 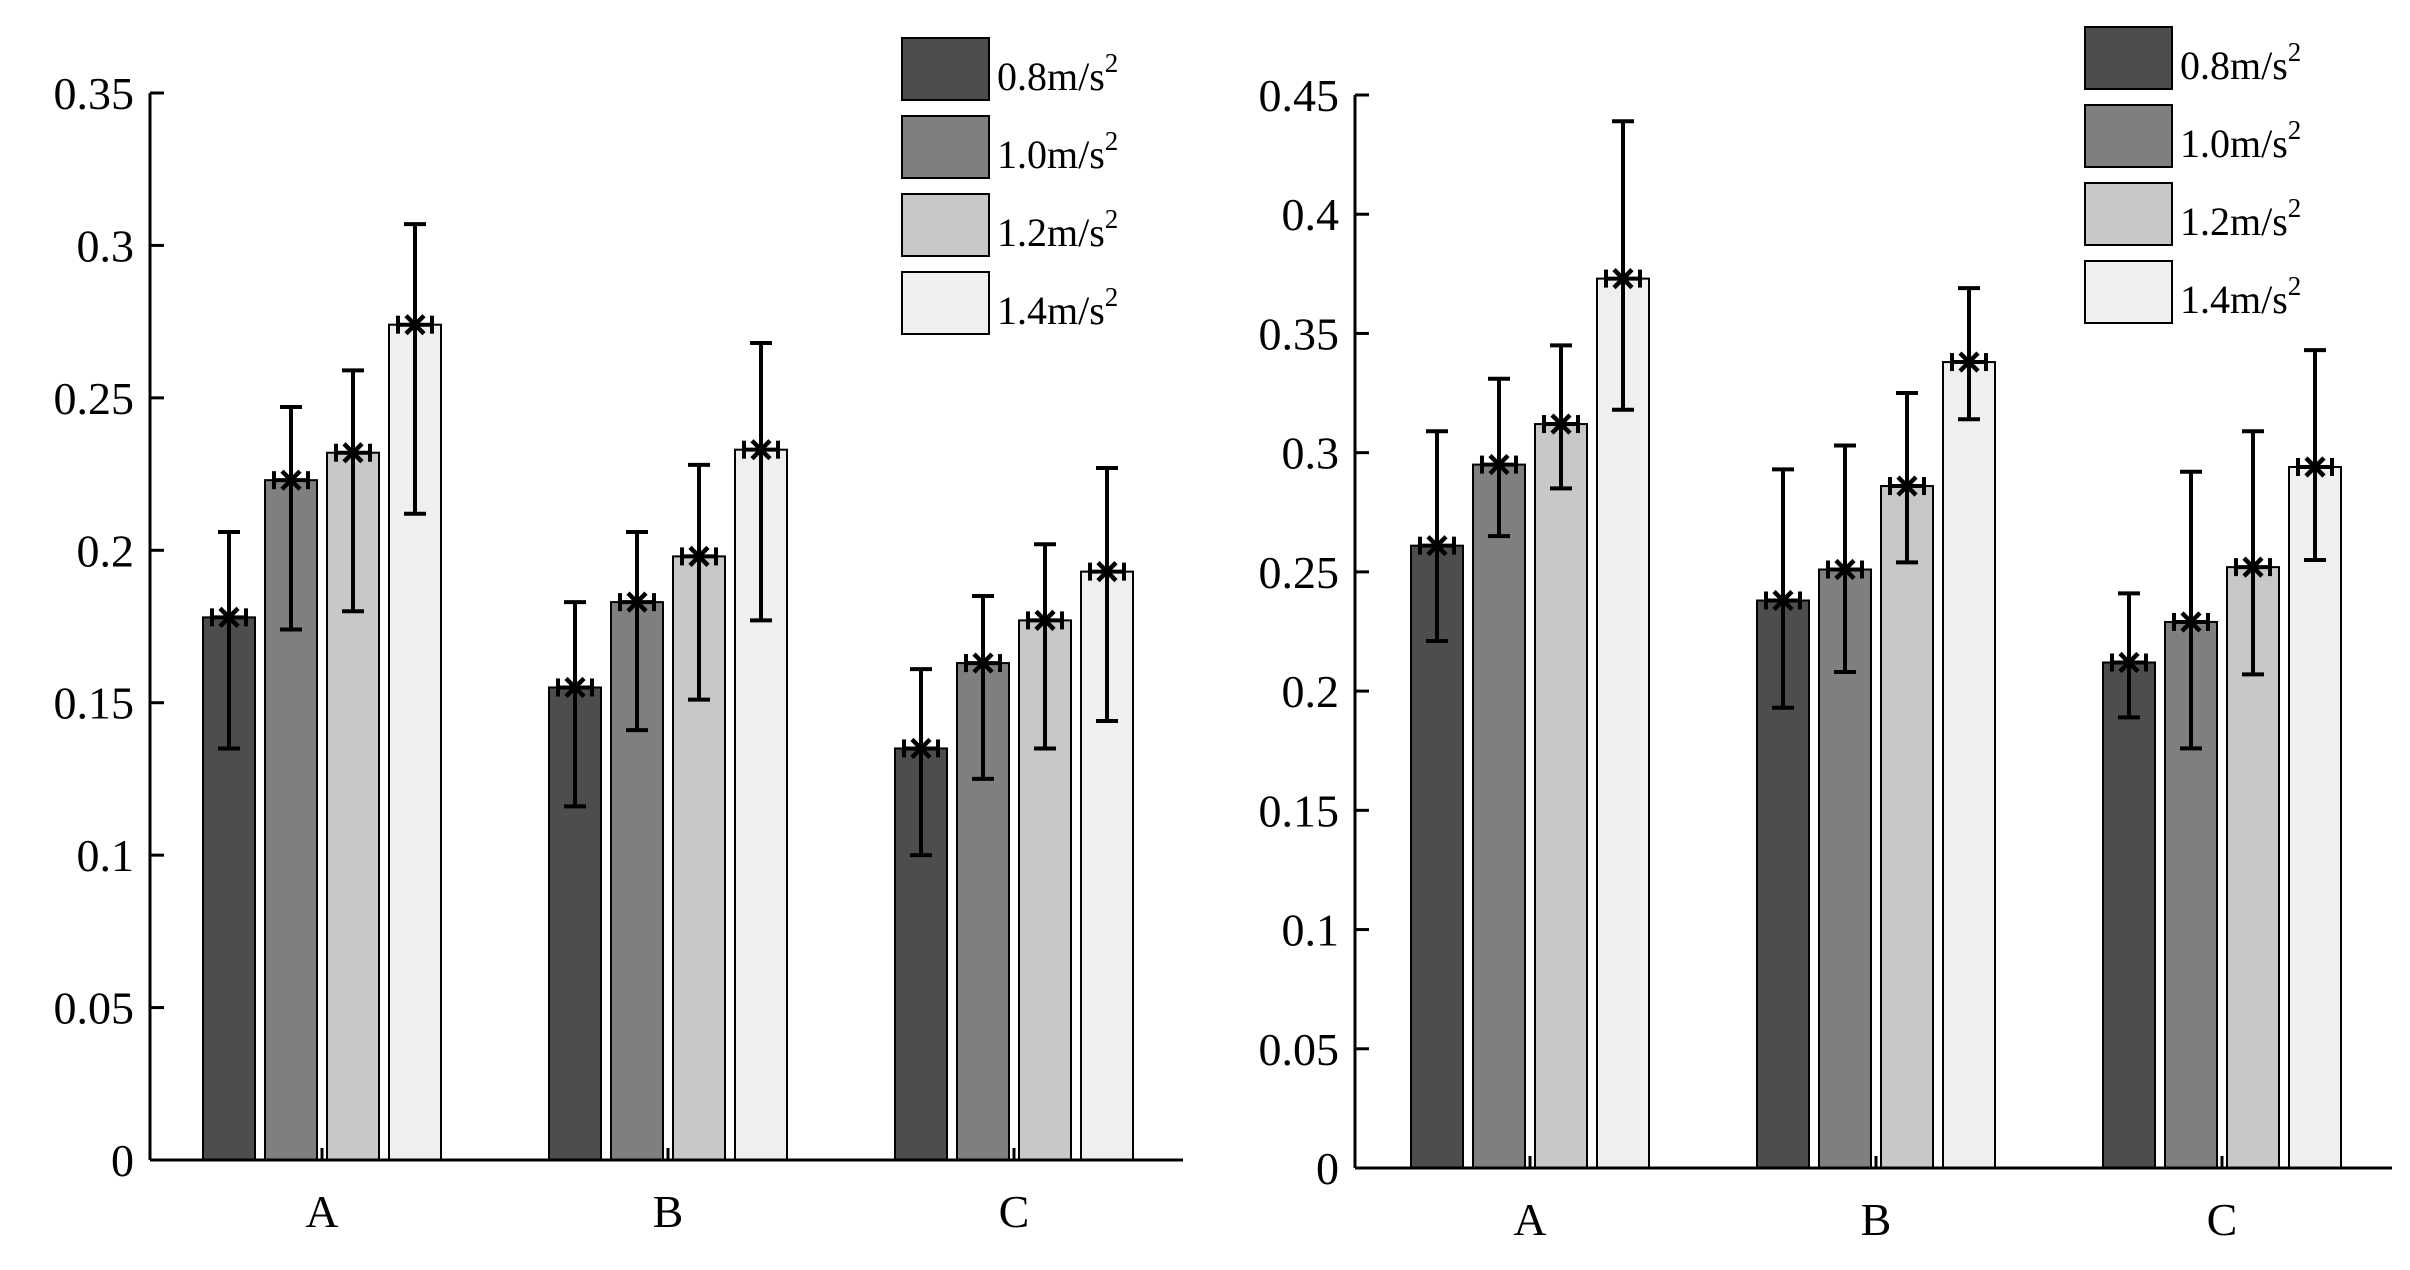 I want to click on y-tick-label: 0.4, so click(x=1311, y=214).